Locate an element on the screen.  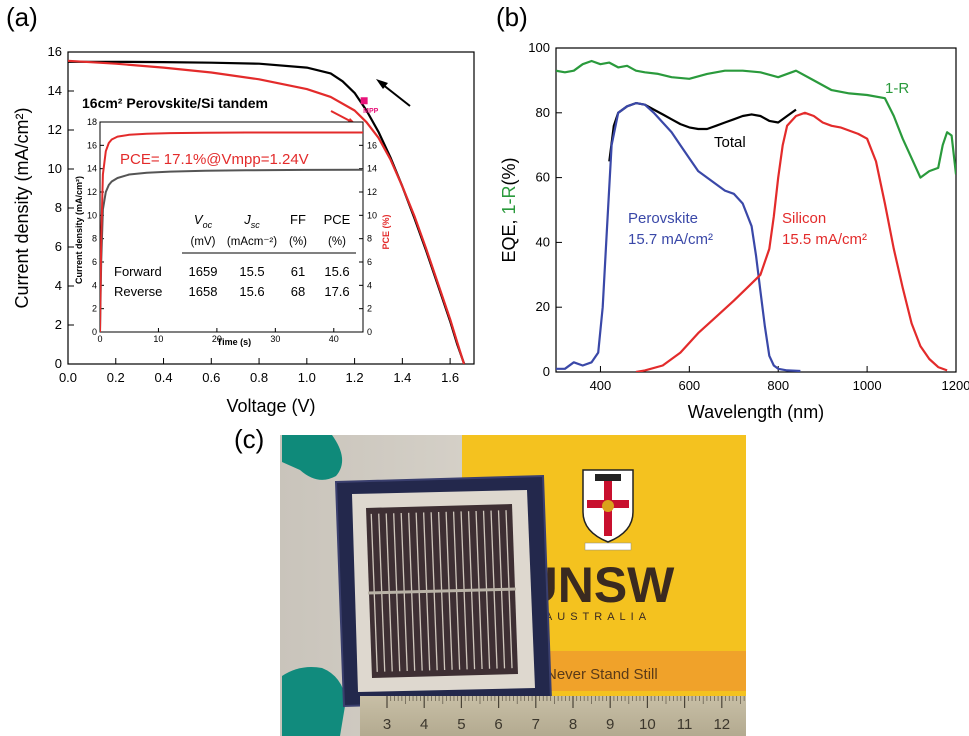
chart-b-xtick-label: 800 is located at coordinates (778, 385).